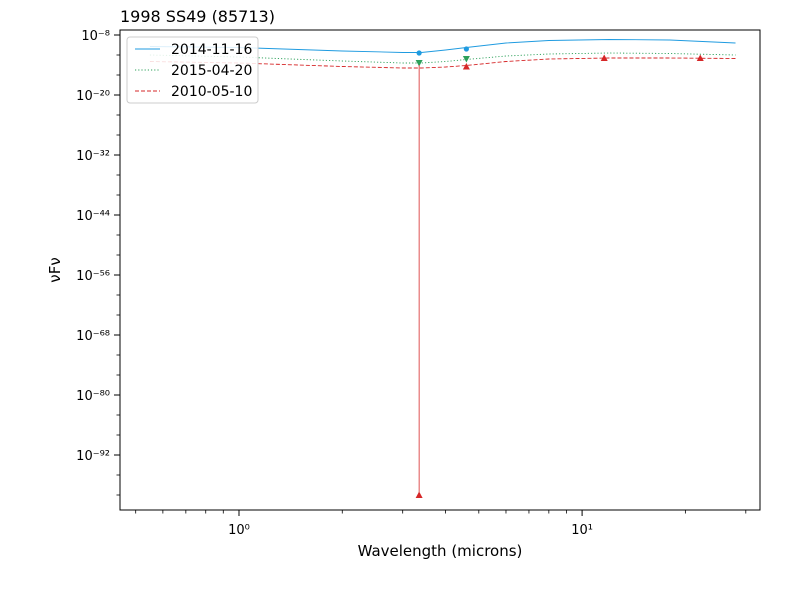 The width and height of the screenshot is (800, 600). Describe the element at coordinates (93, 216) in the screenshot. I see `y-tick-label: 10⁻⁴⁴` at that location.